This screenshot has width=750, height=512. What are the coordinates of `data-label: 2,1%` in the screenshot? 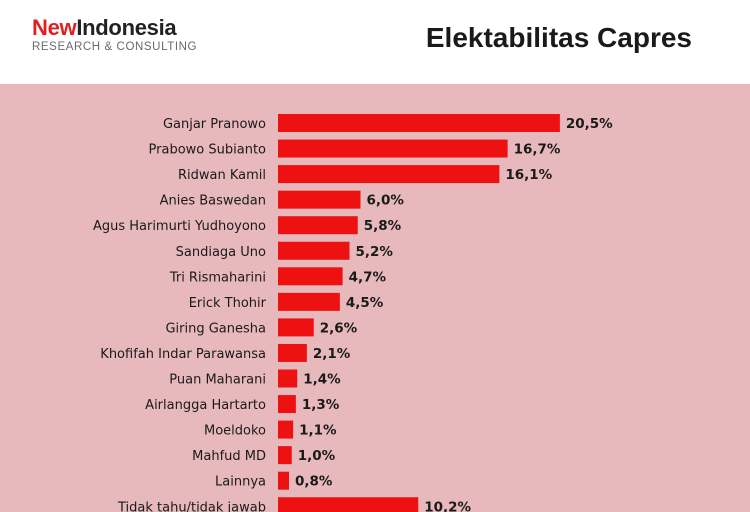 It's located at (332, 354).